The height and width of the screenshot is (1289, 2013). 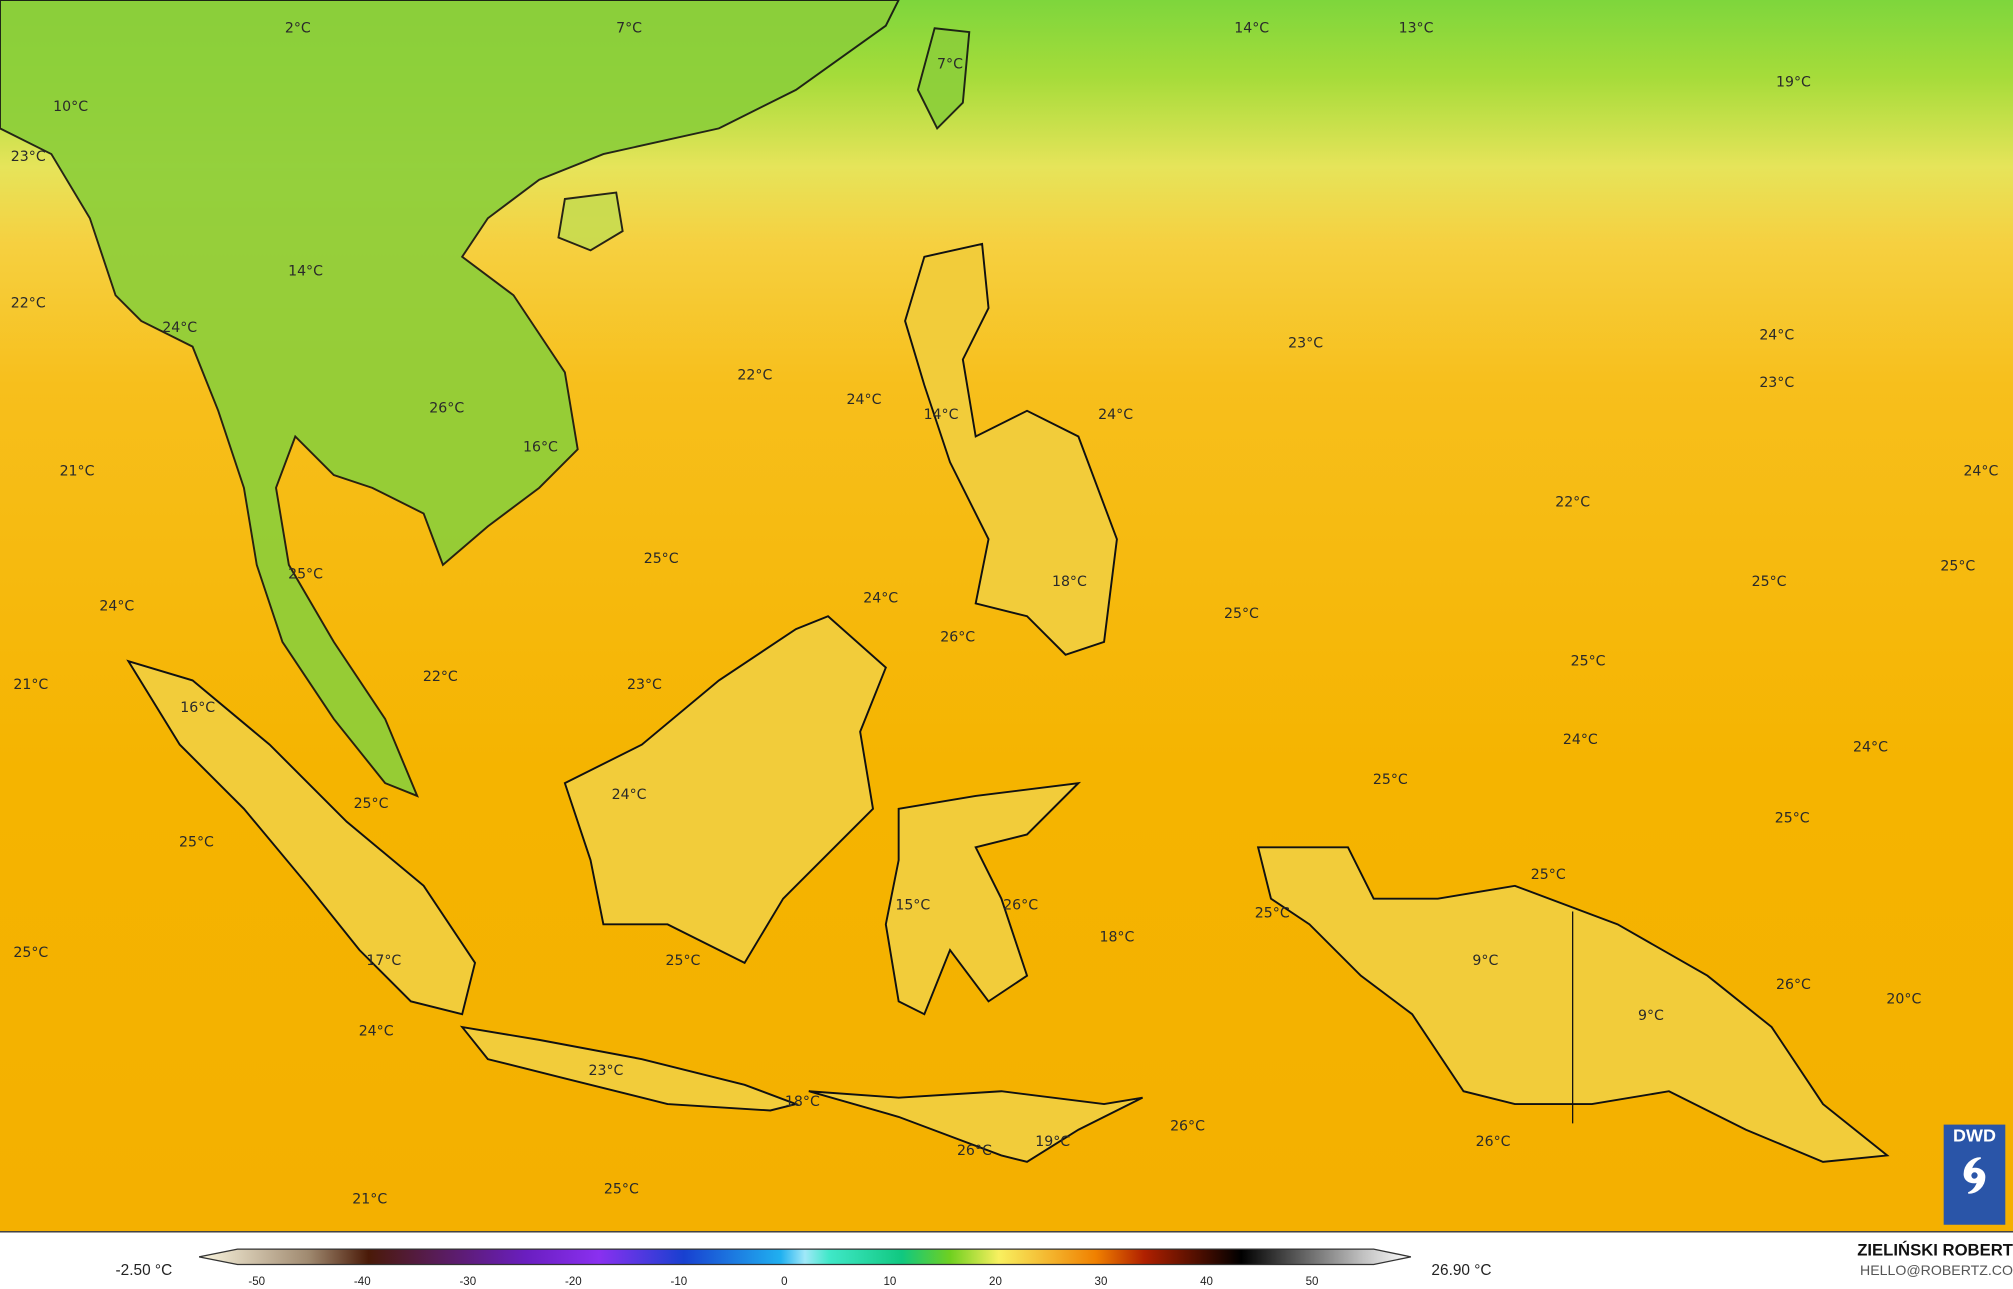 What do you see at coordinates (725, 790) in the screenshot?
I see `land-borneo` at bounding box center [725, 790].